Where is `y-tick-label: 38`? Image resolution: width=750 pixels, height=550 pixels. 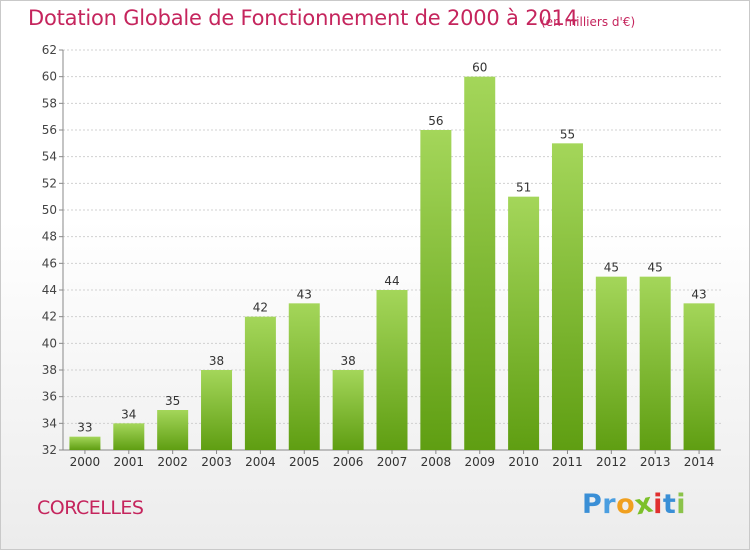 y-tick-label: 38 is located at coordinates (49, 370).